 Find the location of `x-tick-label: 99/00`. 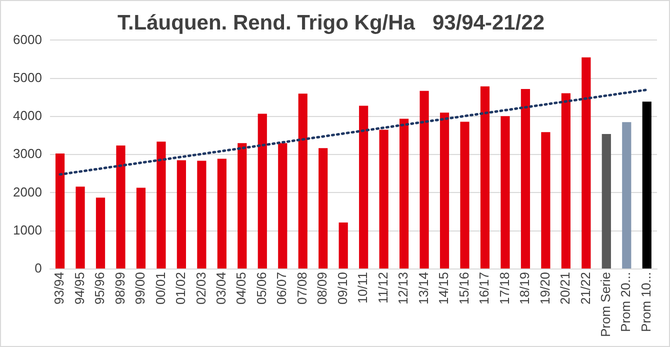

x-tick-label: 99/00 is located at coordinates (140, 288).